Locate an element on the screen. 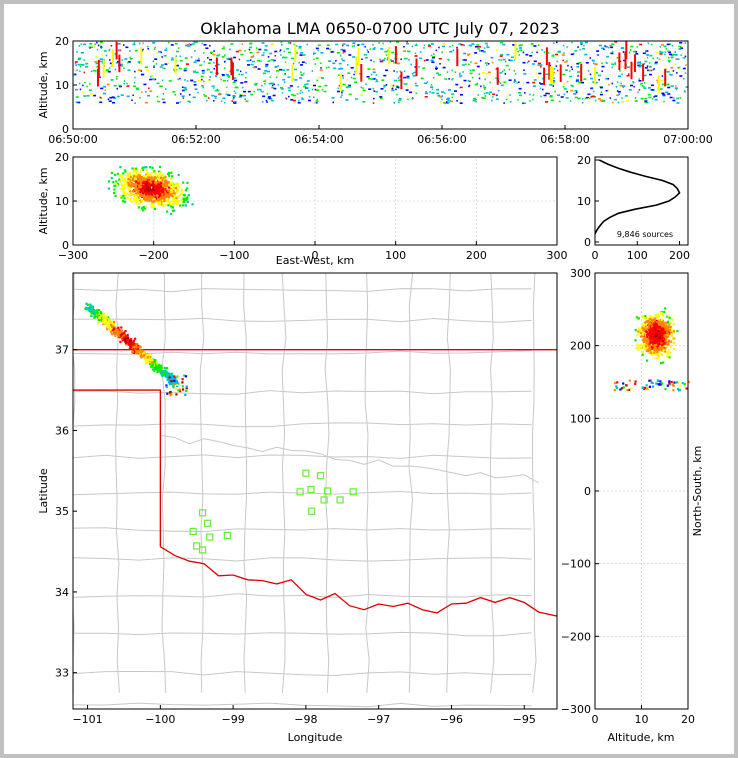 The image size is (738, 758). time-altitude-x-tick: 06:58:00 is located at coordinates (564, 139).